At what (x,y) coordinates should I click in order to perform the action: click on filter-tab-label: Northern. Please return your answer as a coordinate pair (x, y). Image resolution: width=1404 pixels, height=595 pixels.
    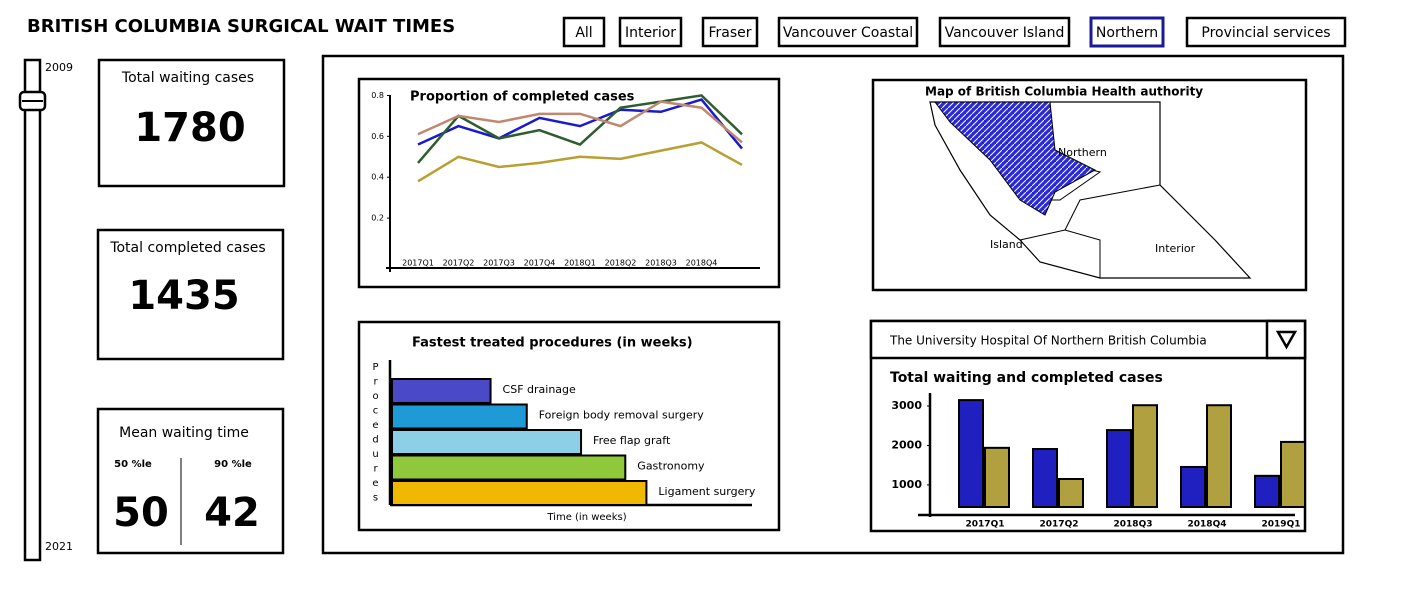
    Looking at the image, I should click on (1127, 33).